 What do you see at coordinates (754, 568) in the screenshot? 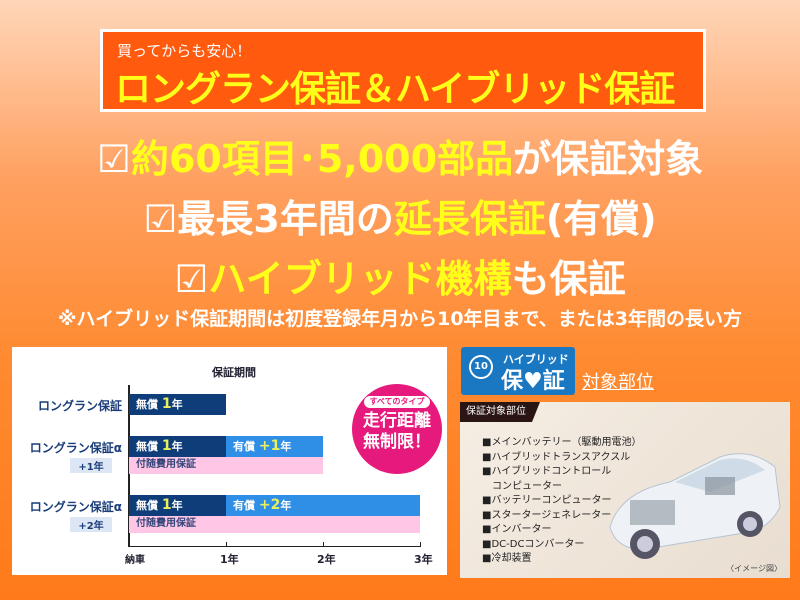
I see `image-caption: 〈イメージ図〉` at bounding box center [754, 568].